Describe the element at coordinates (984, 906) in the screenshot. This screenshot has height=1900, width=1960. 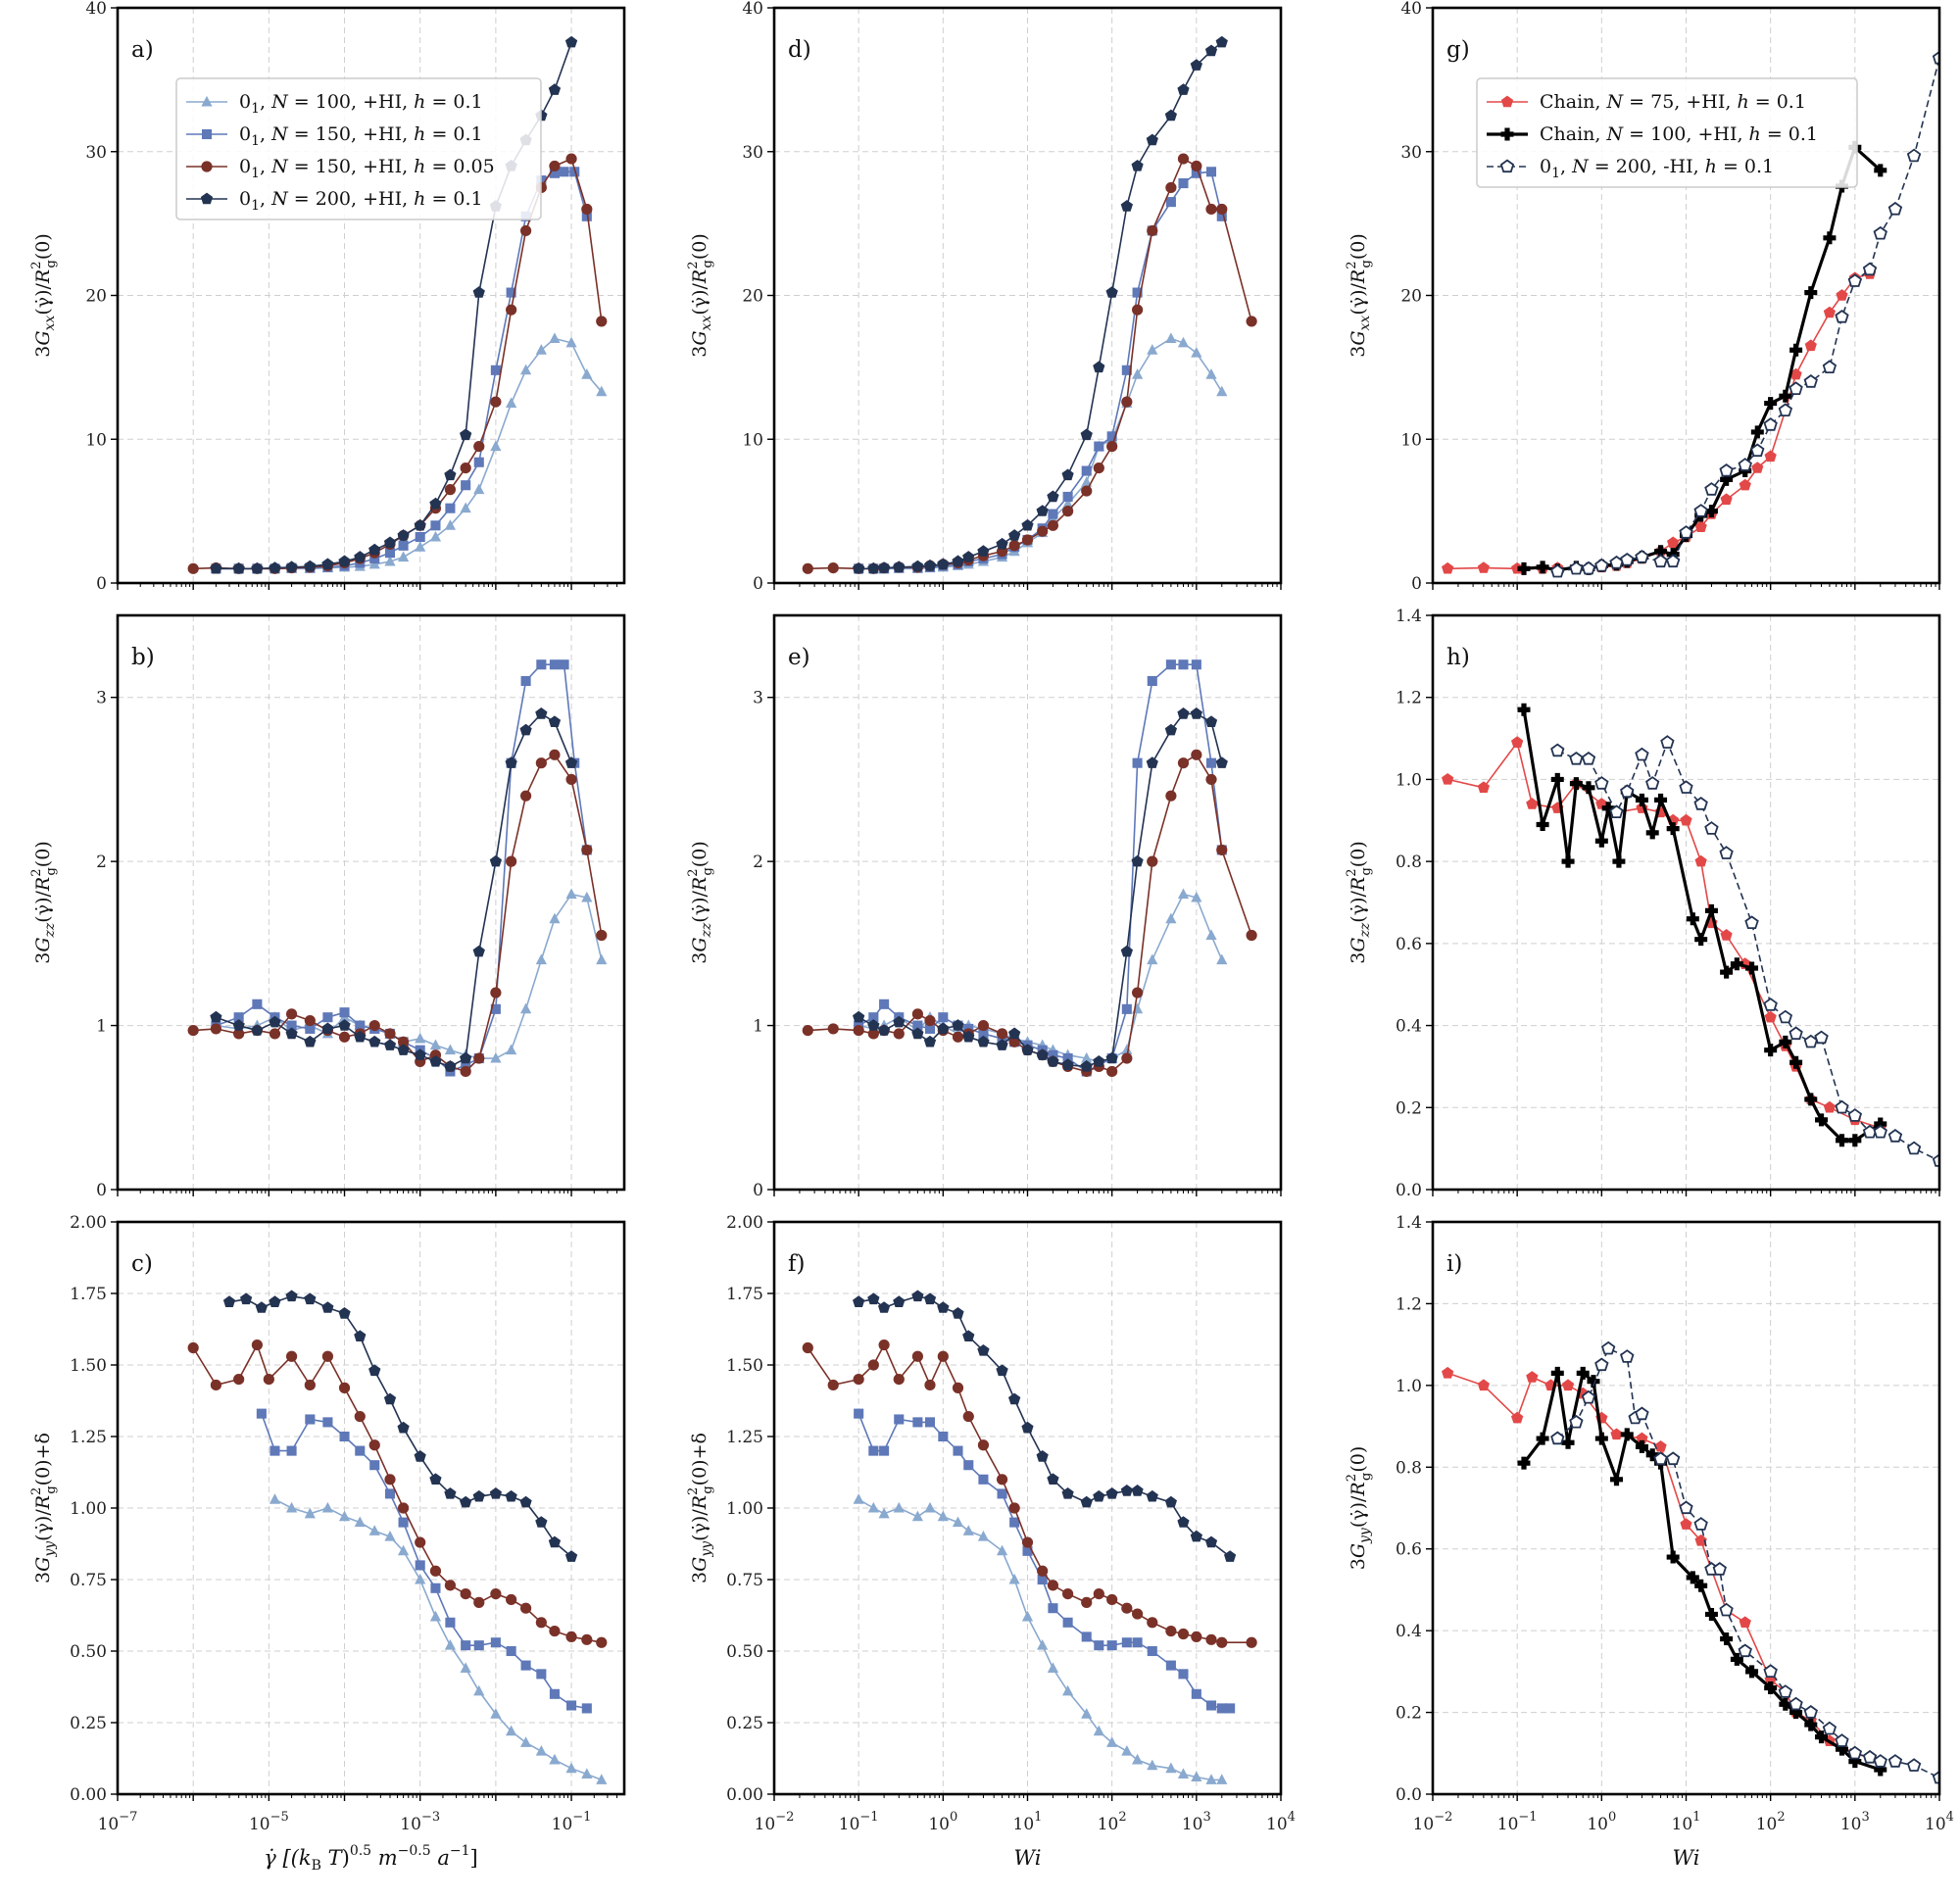
I see `panel-e: 0 1 2 3 e) 3Gzz(γ̇)/R2g(0)` at that location.